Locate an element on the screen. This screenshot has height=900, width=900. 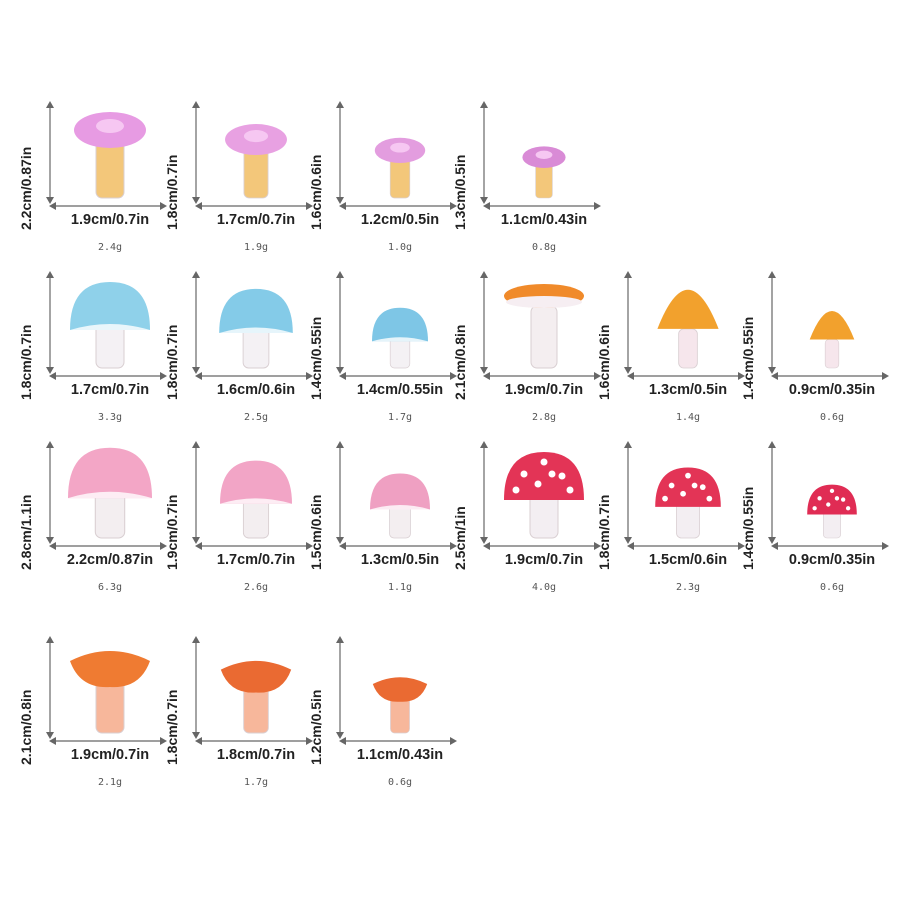
mushroom-item: 1.3cm/0.5in 1.1cm/0.43in 0.8g is located at coordinates (528, 185).